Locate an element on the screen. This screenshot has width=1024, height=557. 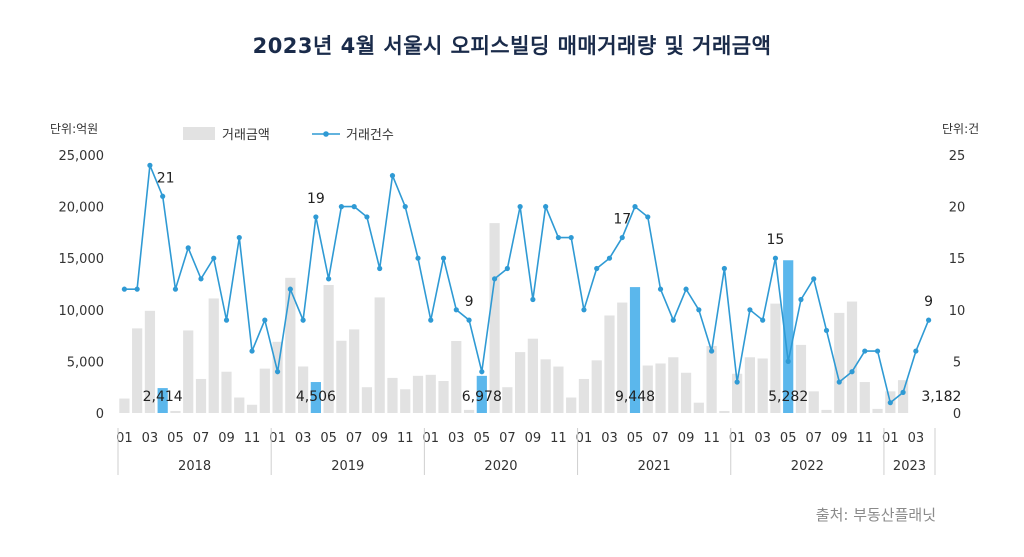
left-axis-tick: 5,000 is located at coordinates (85, 362).